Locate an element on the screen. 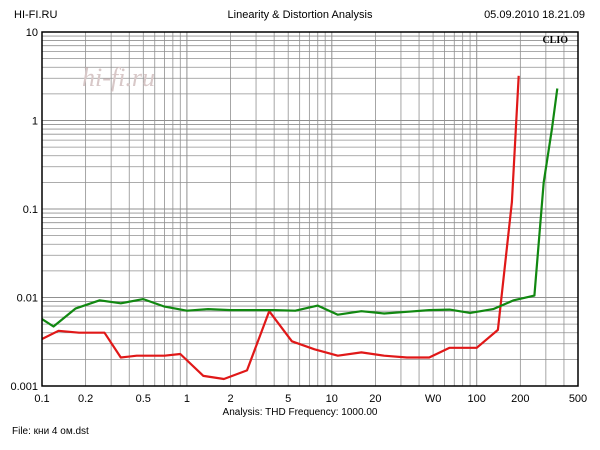 The image size is (600, 450). x-tick-label: 0.2 is located at coordinates (85, 399).